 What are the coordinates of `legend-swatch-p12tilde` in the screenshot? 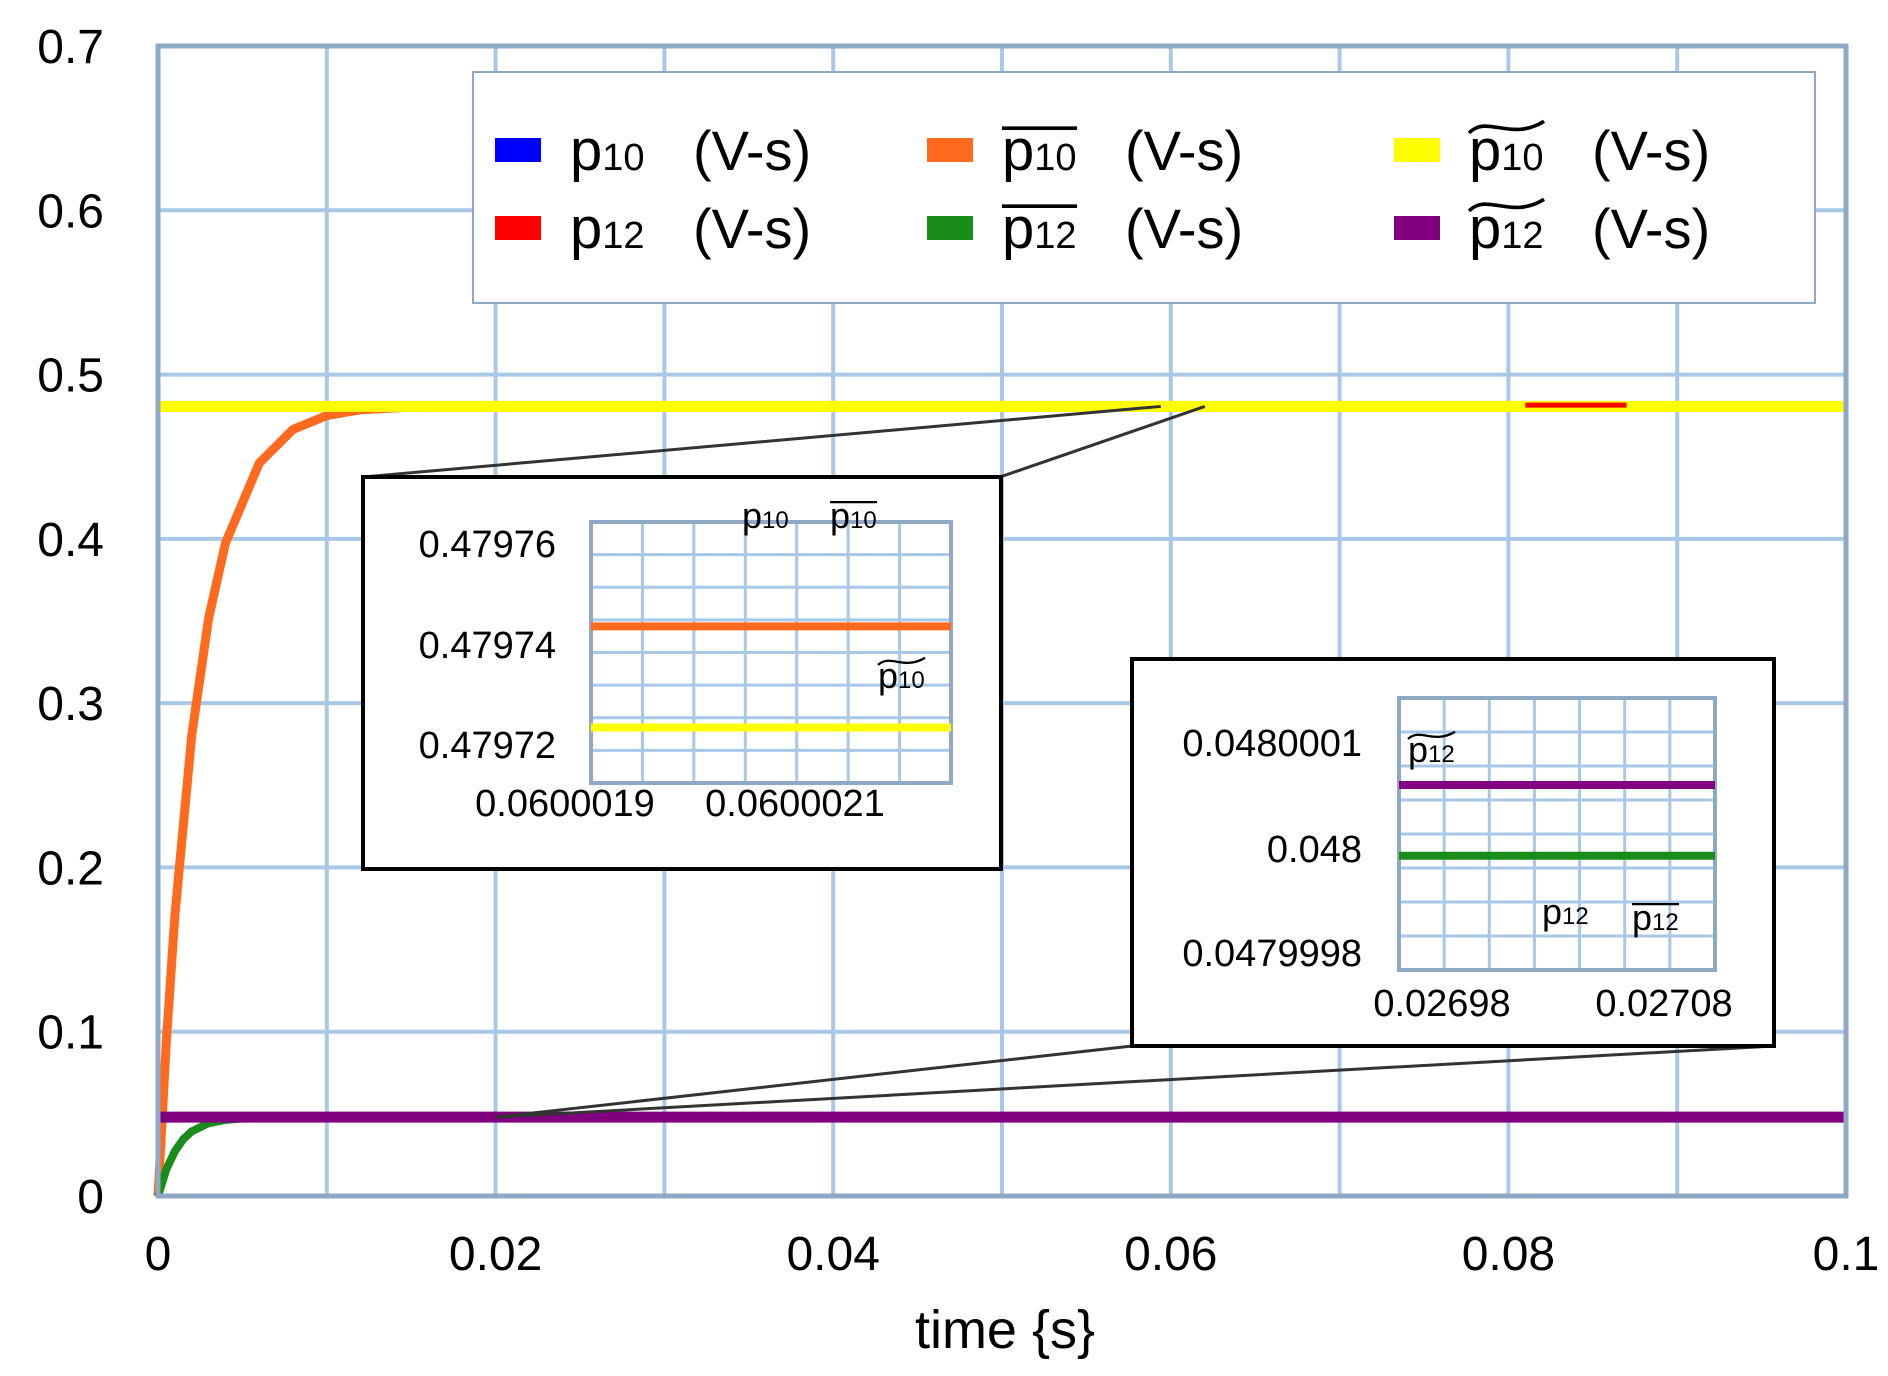 It's located at (1417, 228).